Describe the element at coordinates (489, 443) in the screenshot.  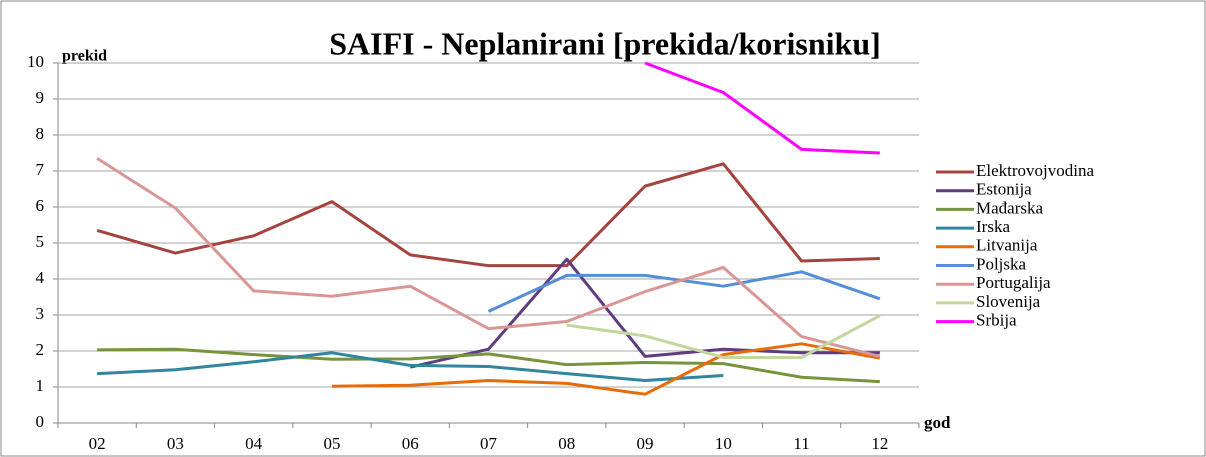
I see `x-tick-label: 07` at that location.